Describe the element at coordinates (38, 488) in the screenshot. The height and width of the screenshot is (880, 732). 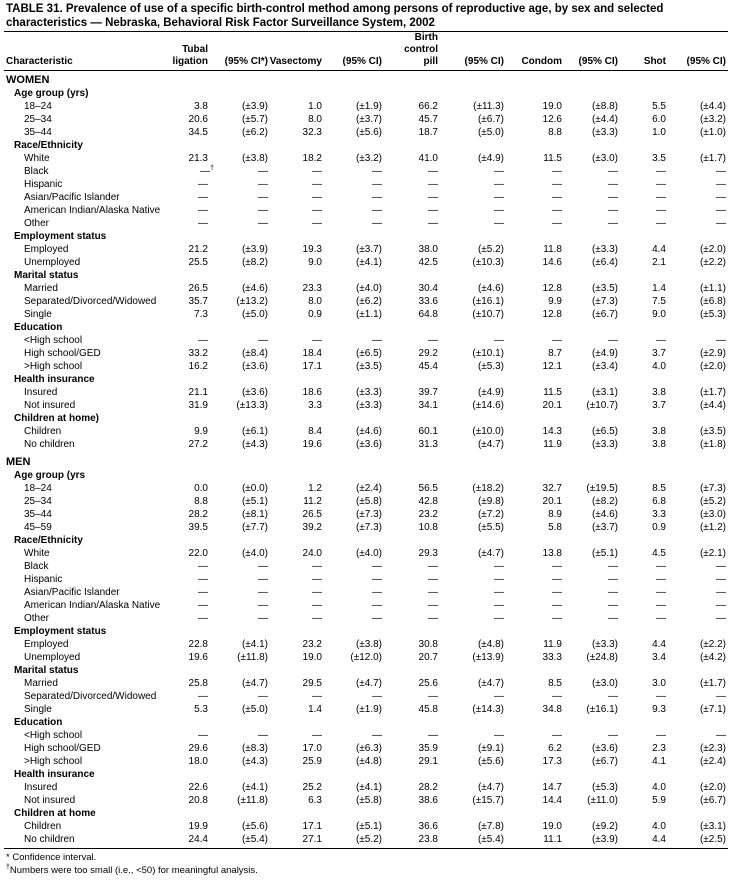
I see `row-label: 18–24` at that location.